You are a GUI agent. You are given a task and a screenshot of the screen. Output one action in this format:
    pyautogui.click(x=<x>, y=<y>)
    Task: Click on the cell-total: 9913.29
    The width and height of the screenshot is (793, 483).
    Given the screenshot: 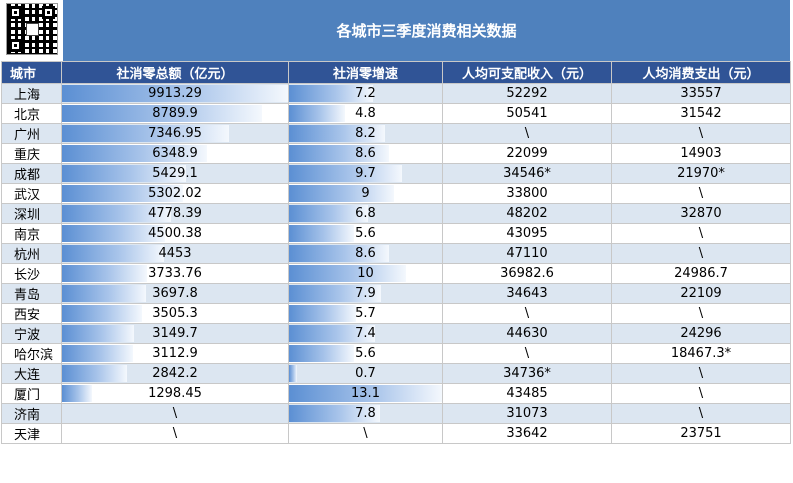 What is the action you would take?
    pyautogui.click(x=175, y=93)
    